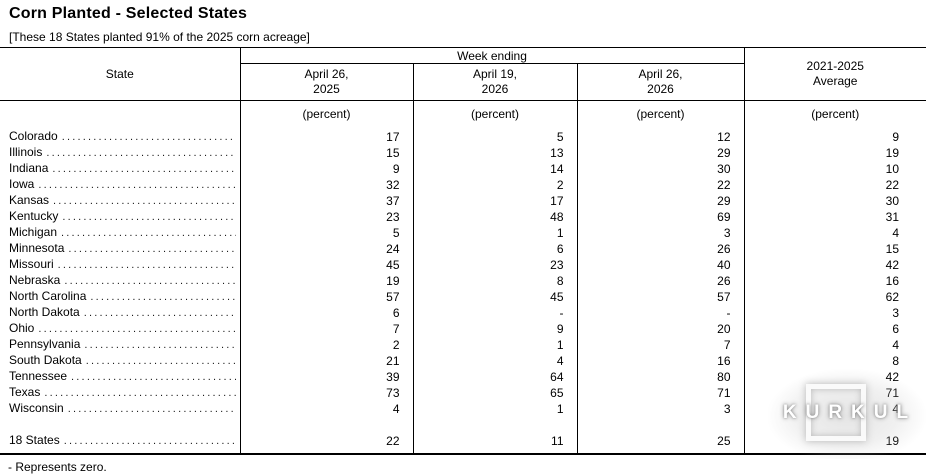 The image size is (926, 474). What do you see at coordinates (494, 168) in the screenshot?
I see `value-cell: 14` at bounding box center [494, 168].